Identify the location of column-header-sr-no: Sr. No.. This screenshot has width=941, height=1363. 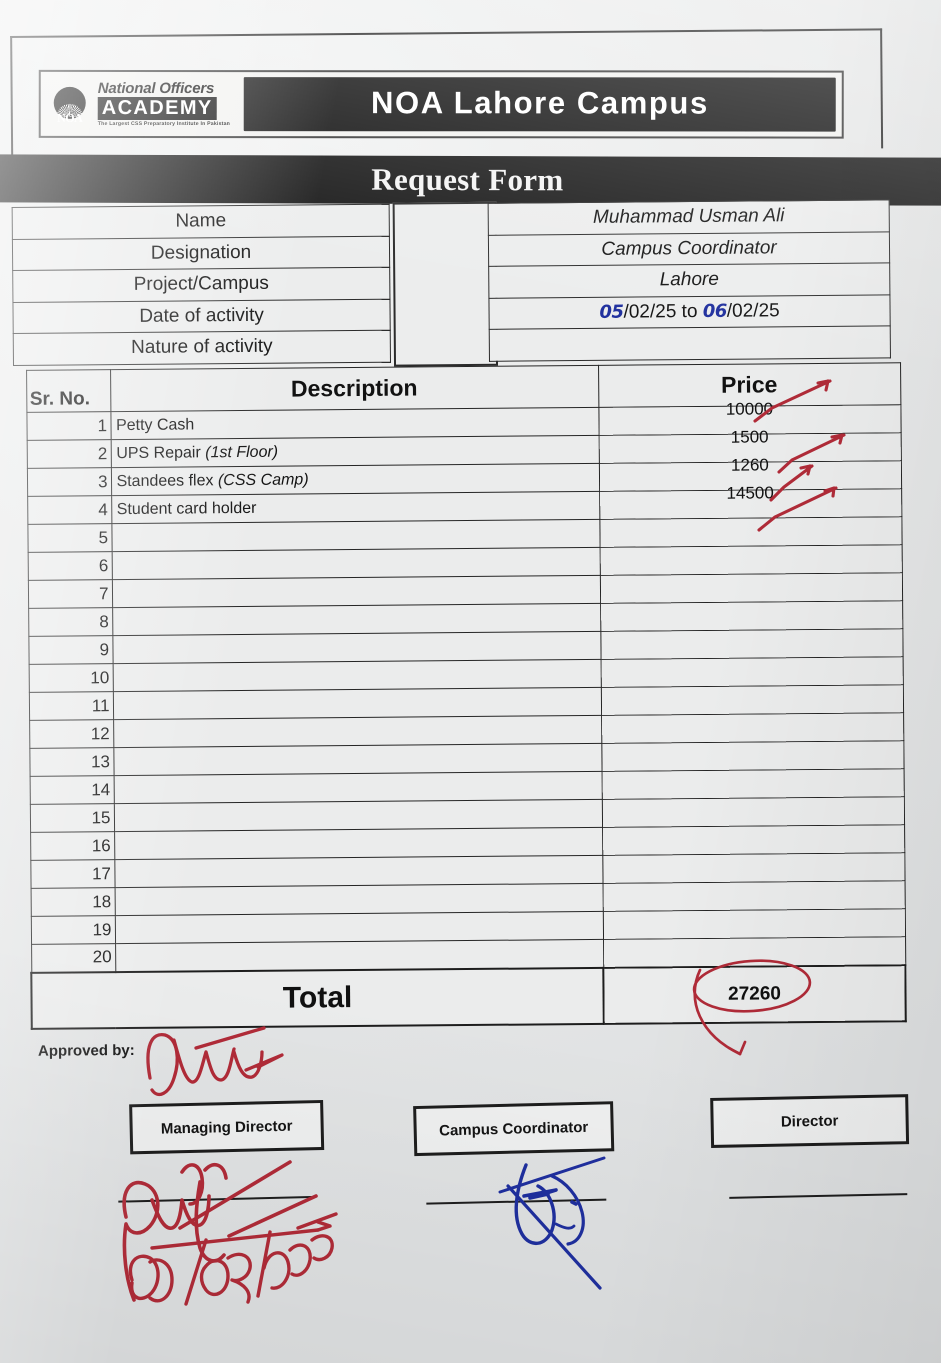
(68, 391).